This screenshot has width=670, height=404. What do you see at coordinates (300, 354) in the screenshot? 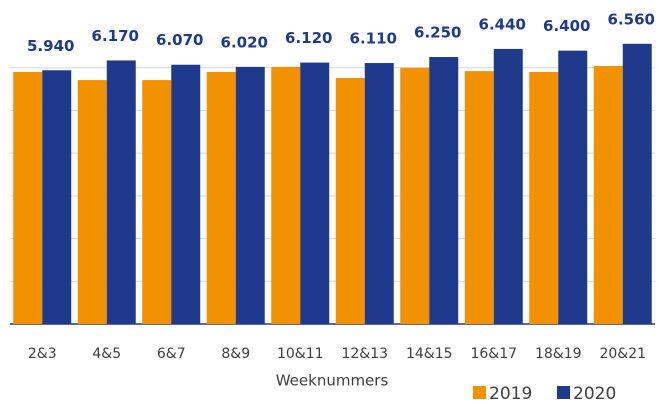
I see `x-tick-label: 10&11` at bounding box center [300, 354].